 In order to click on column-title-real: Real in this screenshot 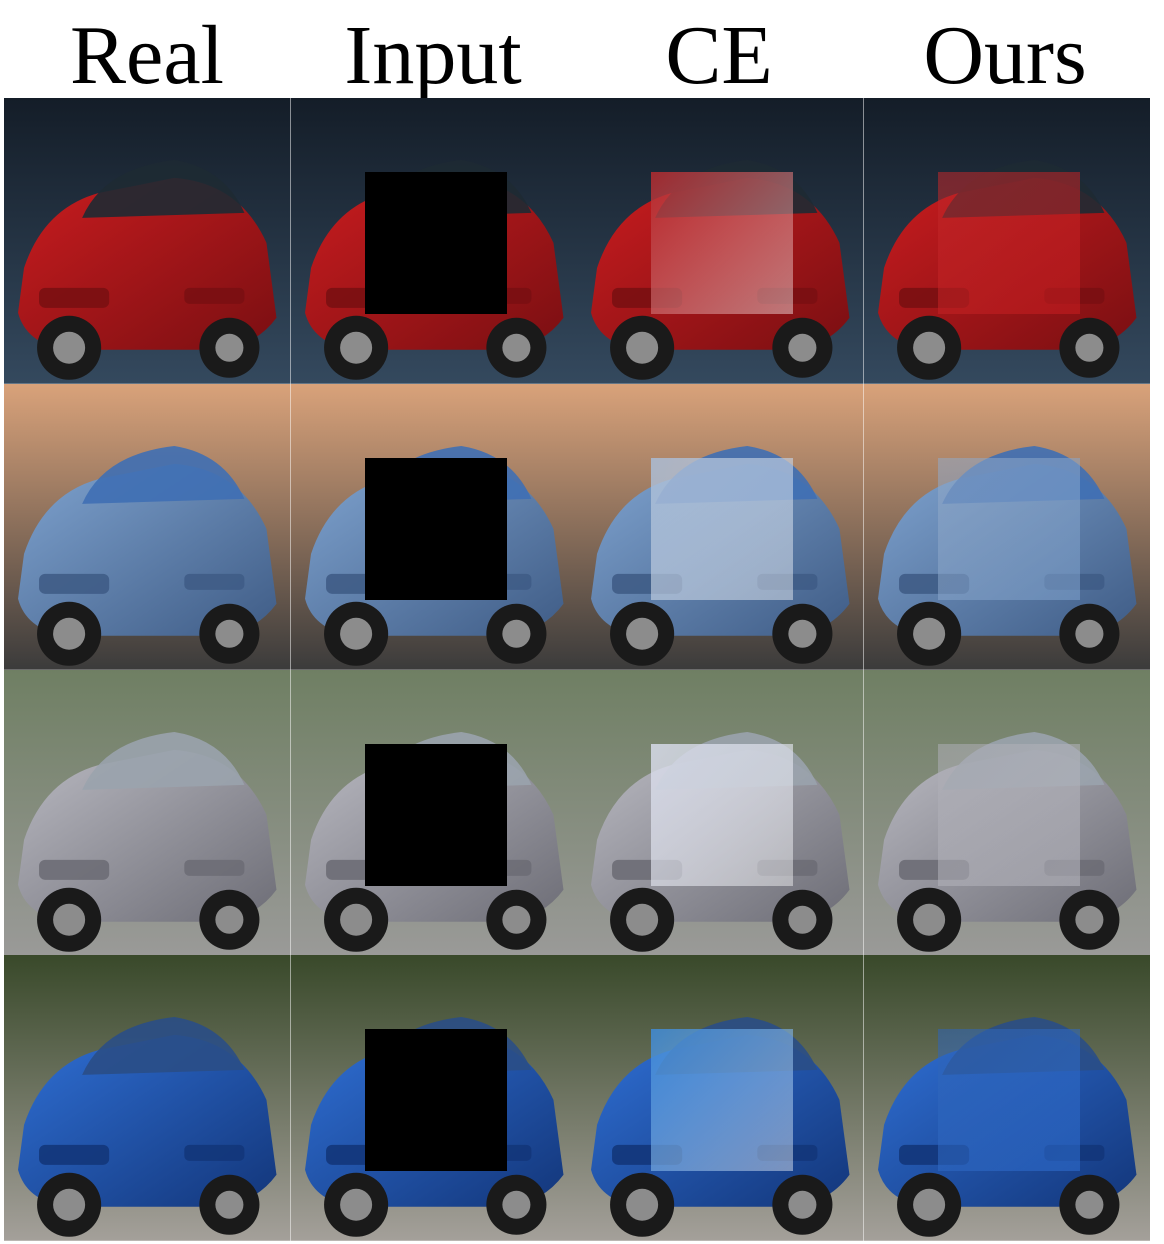, I will do `click(147, 55)`.